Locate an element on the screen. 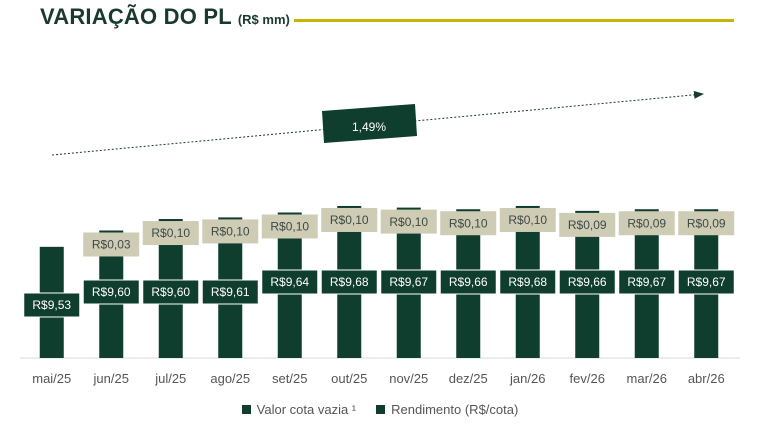  value-label-text: R$9,53 is located at coordinates (51, 305).